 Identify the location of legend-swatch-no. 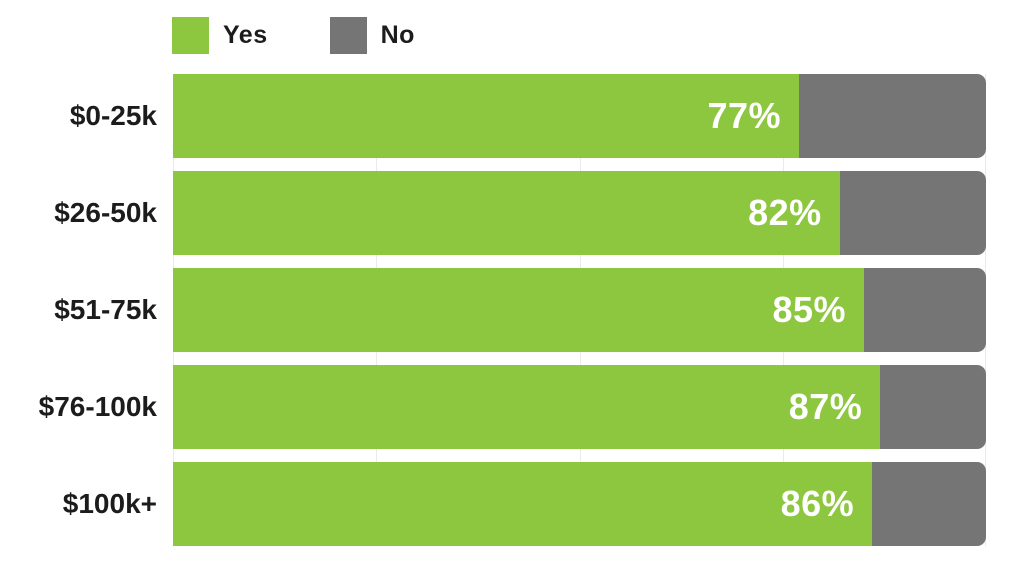
(348, 35).